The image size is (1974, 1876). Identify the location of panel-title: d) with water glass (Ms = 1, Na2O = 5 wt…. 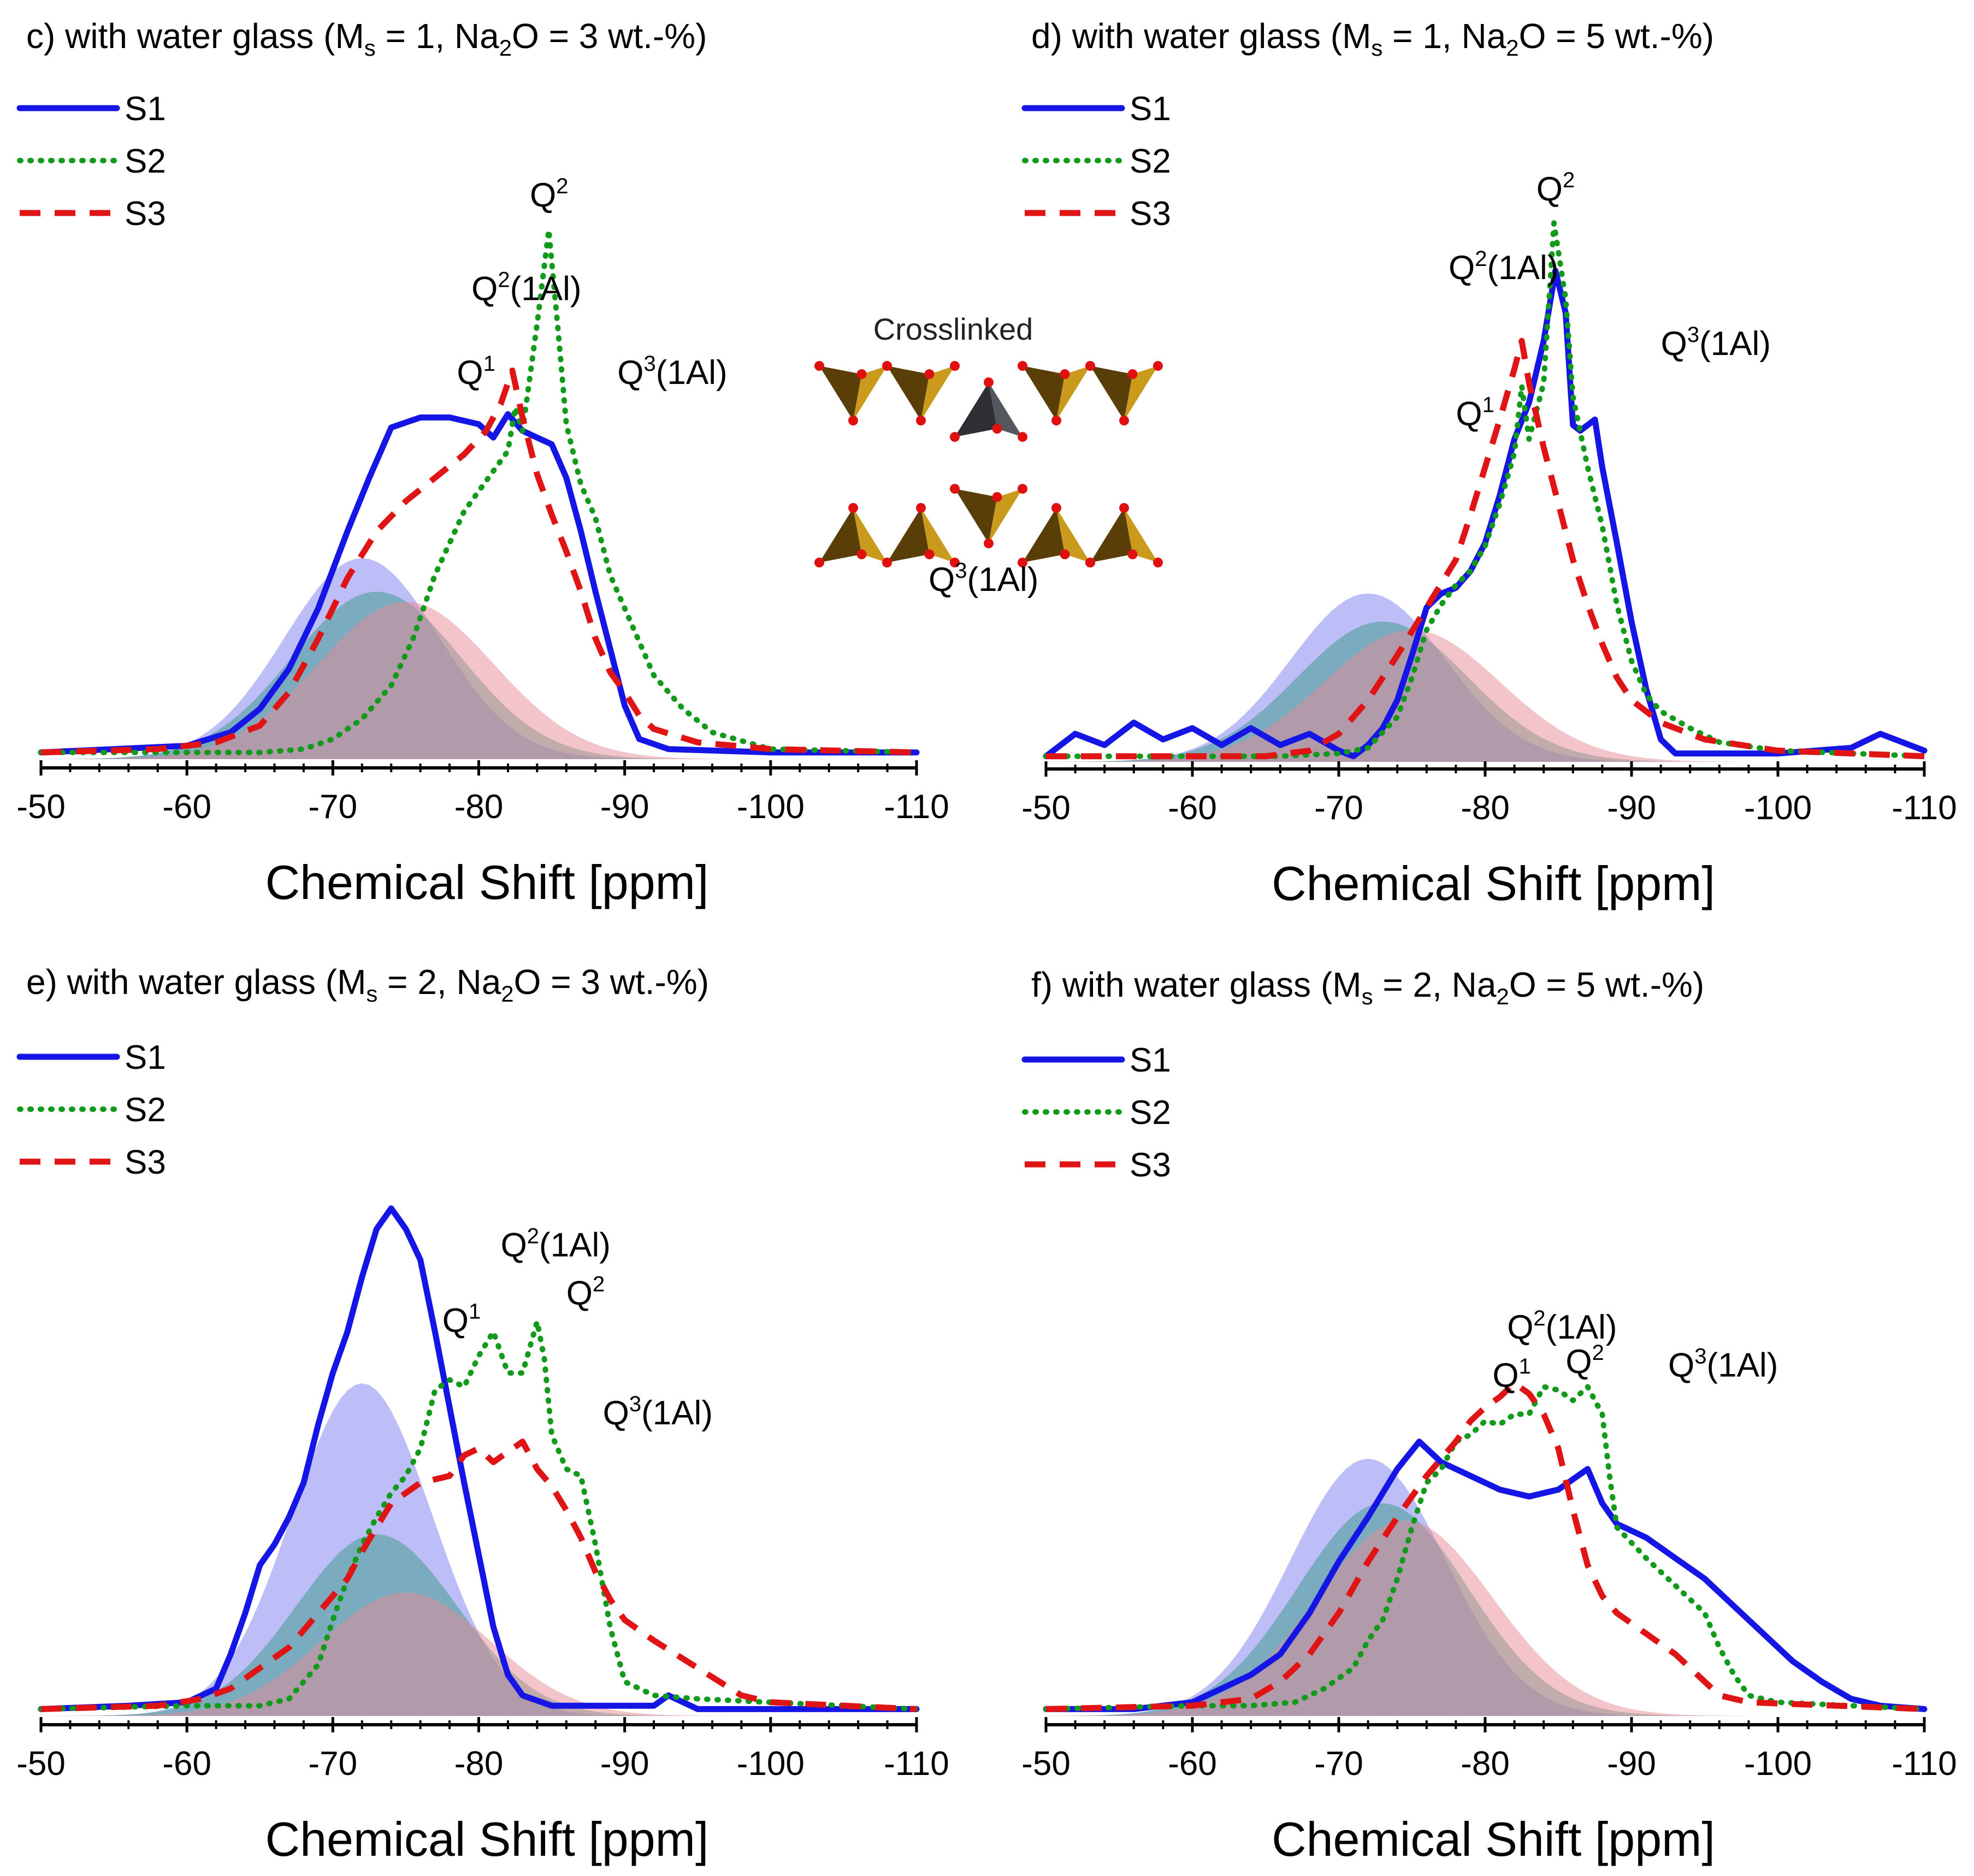
(1372, 39).